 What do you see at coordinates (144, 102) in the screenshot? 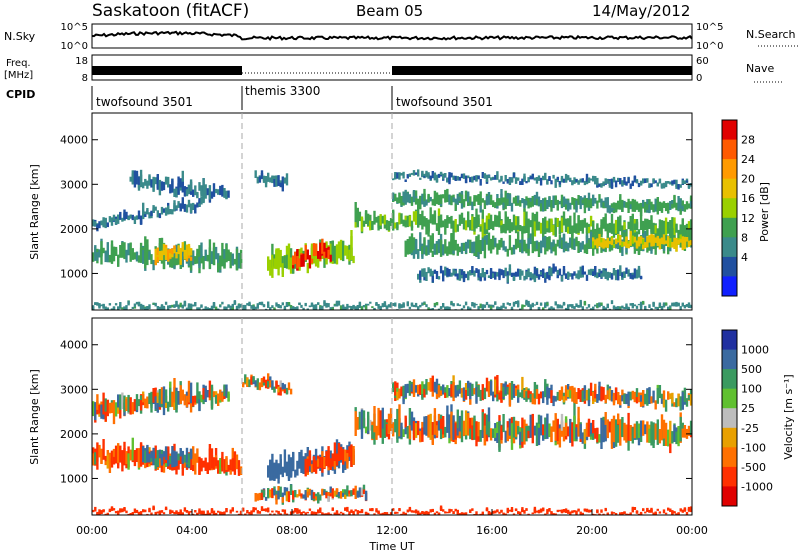
I see `cpid-segment-1: twofsound 3501` at bounding box center [144, 102].